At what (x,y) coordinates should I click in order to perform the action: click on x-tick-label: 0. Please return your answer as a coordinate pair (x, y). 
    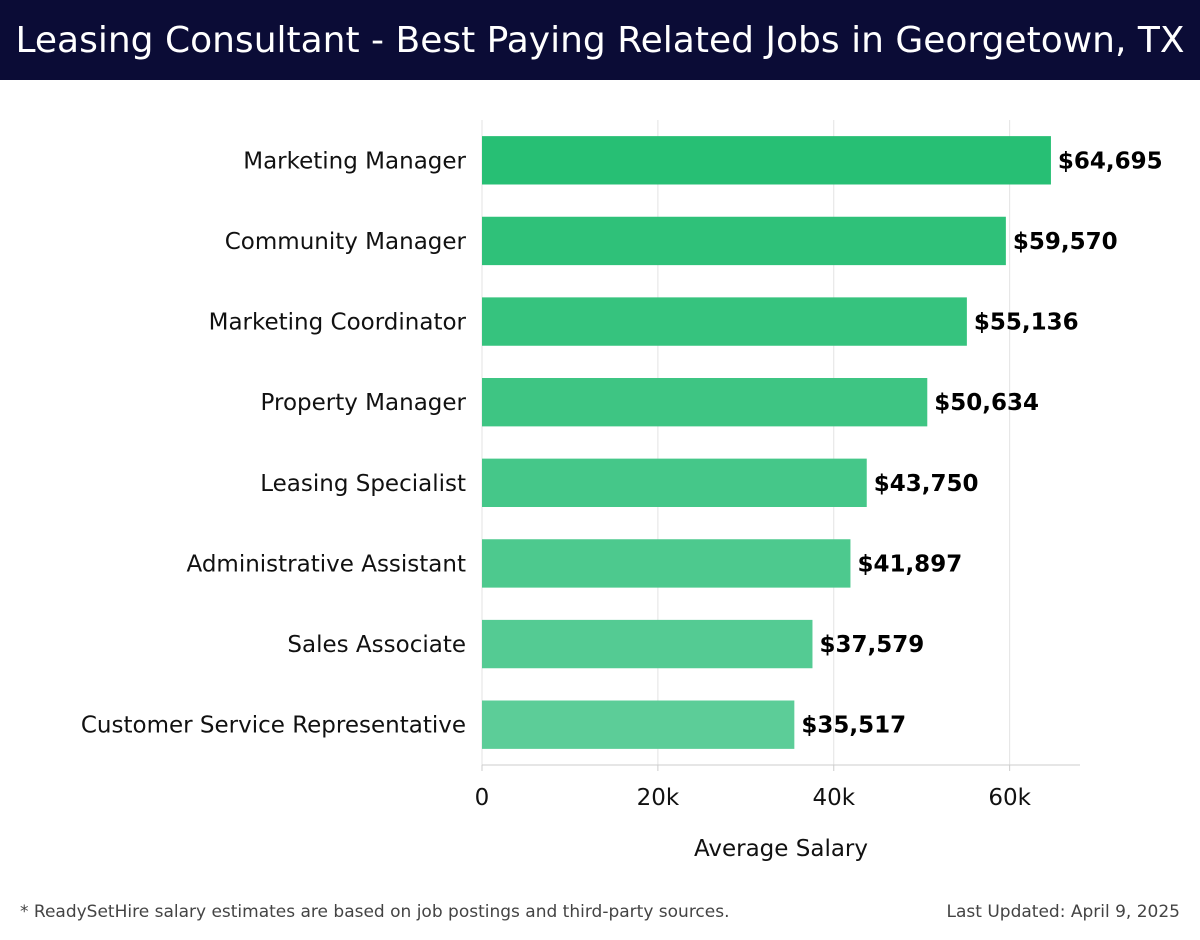
    Looking at the image, I should click on (482, 798).